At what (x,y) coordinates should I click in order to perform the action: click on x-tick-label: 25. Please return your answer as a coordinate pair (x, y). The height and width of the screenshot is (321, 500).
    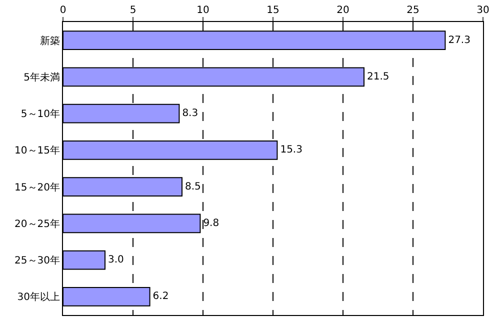
    Looking at the image, I should click on (413, 10).